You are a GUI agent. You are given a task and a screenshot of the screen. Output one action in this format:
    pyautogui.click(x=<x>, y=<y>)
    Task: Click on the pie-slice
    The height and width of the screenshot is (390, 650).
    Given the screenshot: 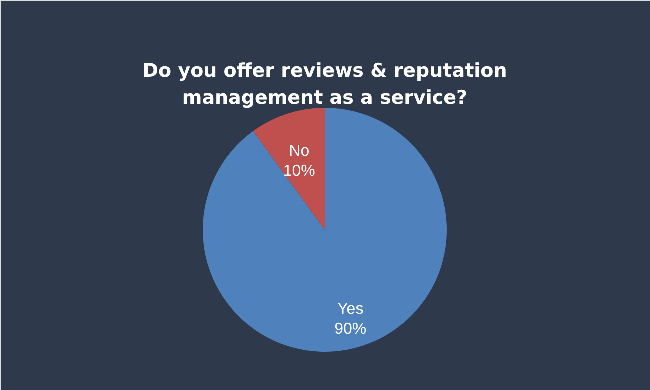 What is the action you would take?
    pyautogui.click(x=289, y=169)
    